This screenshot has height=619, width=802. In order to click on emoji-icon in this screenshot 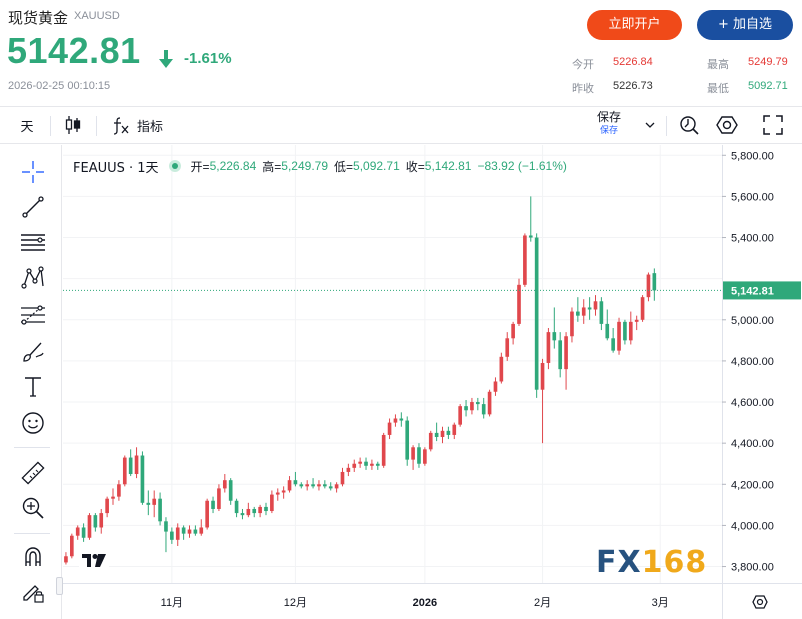, I will do `click(33, 423)`.